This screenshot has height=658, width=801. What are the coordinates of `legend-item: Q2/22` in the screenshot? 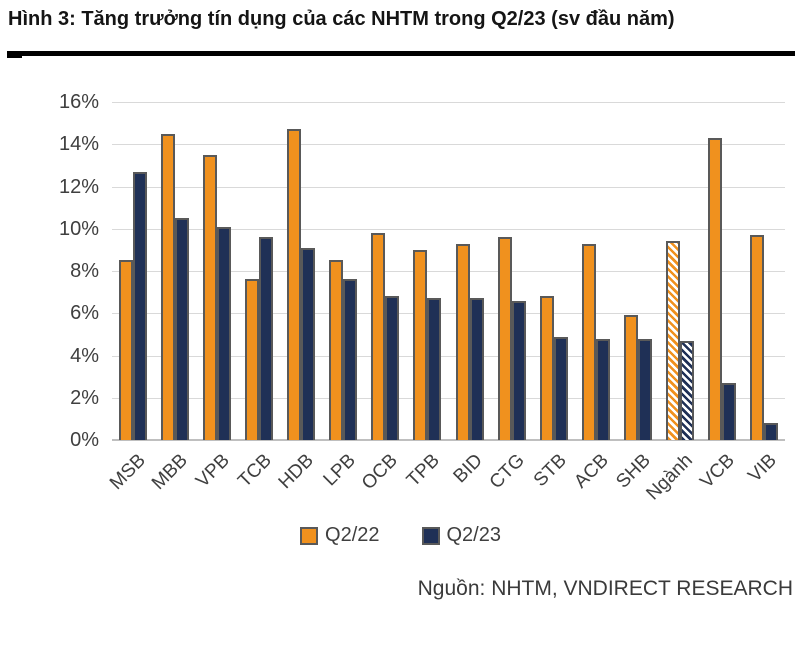 It's located at (340, 535).